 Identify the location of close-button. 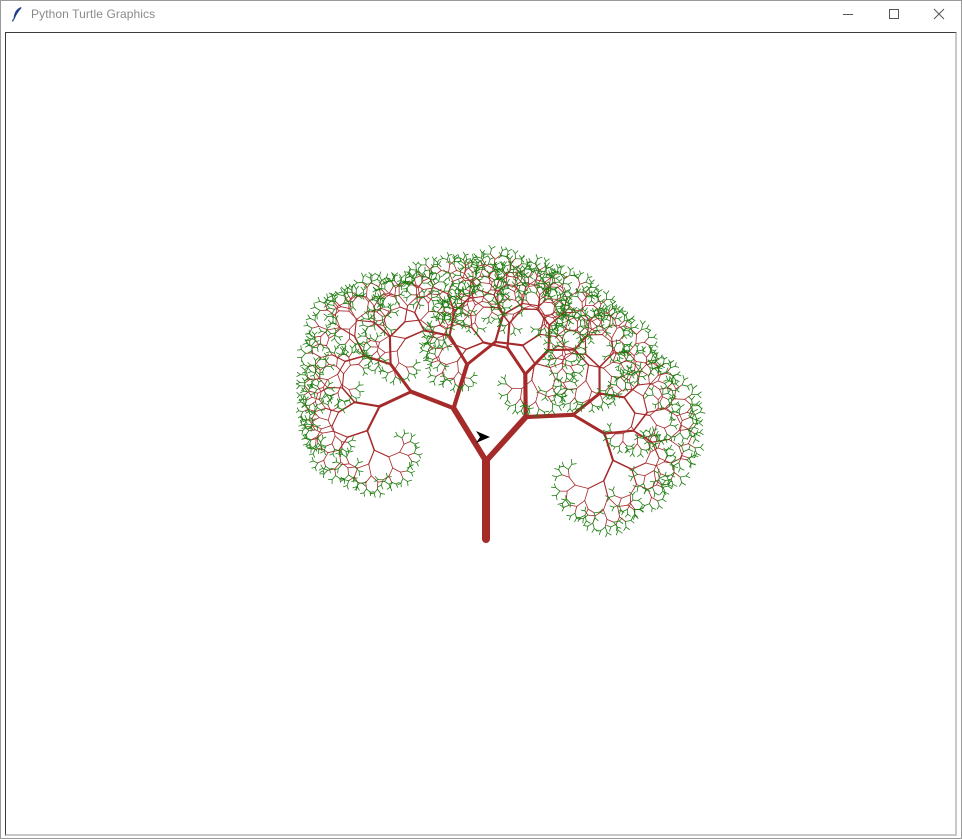
(939, 14).